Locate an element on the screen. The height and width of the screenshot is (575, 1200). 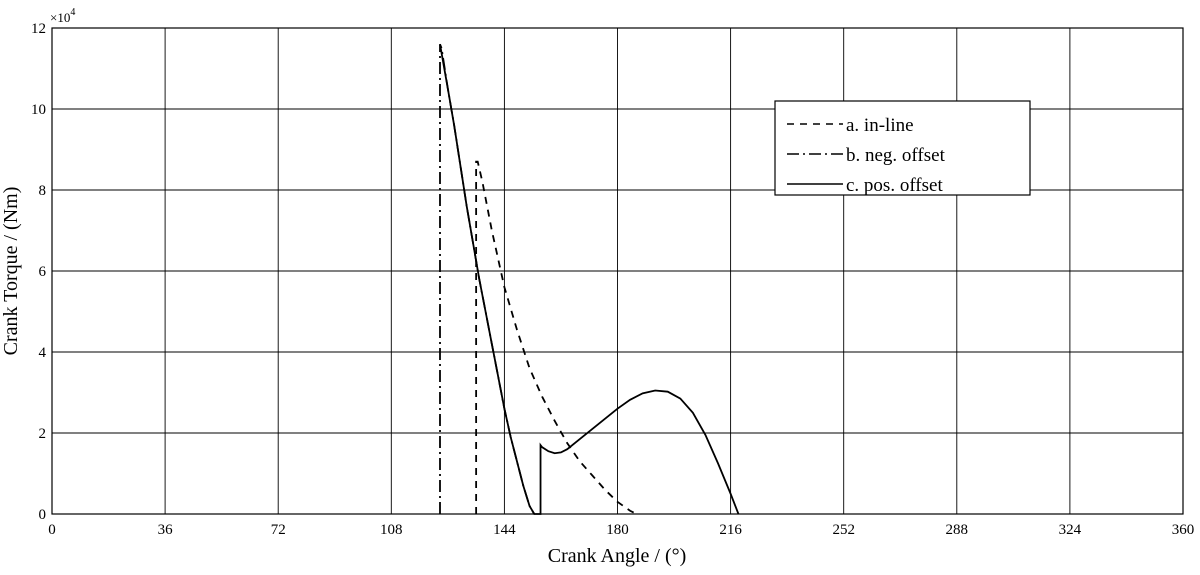
y-tick-label: 10 is located at coordinates (38, 110).